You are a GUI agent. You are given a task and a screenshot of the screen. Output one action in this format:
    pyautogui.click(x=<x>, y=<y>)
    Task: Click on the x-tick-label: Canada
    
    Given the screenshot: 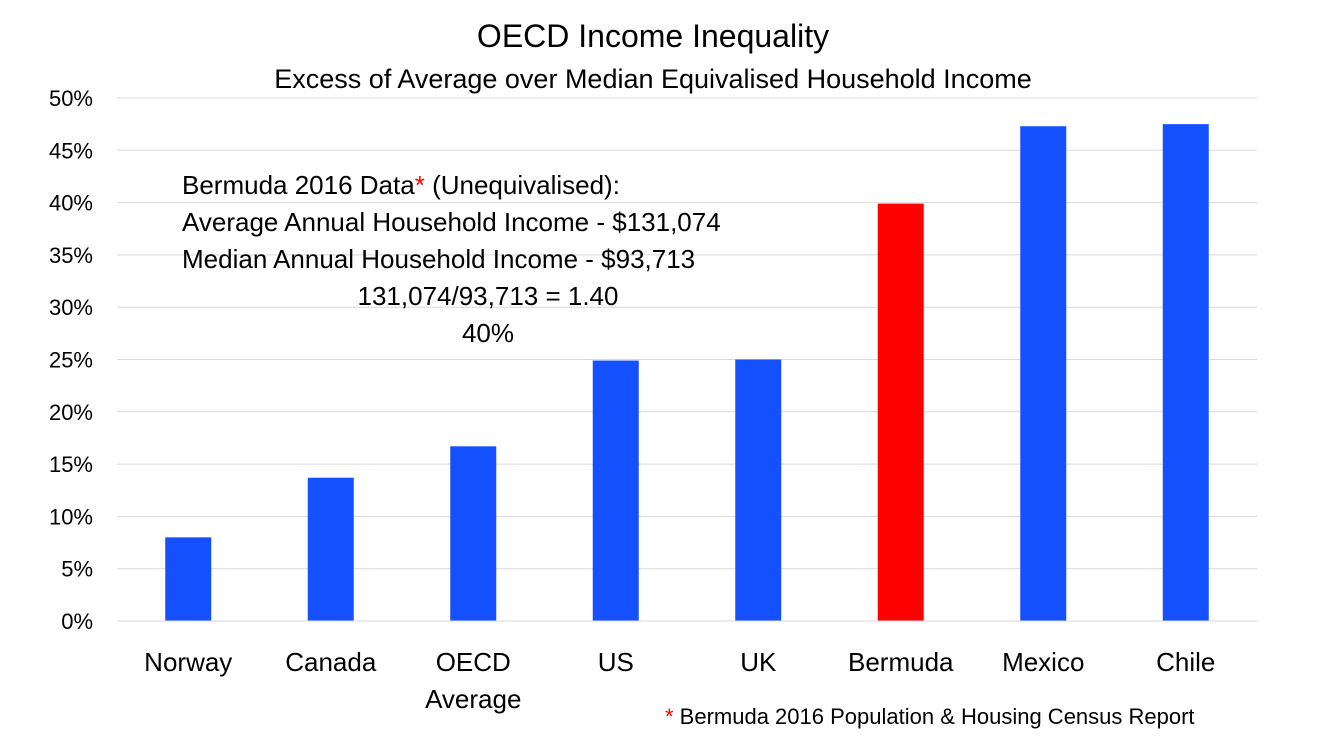 What is the action you would take?
    pyautogui.click(x=331, y=662)
    